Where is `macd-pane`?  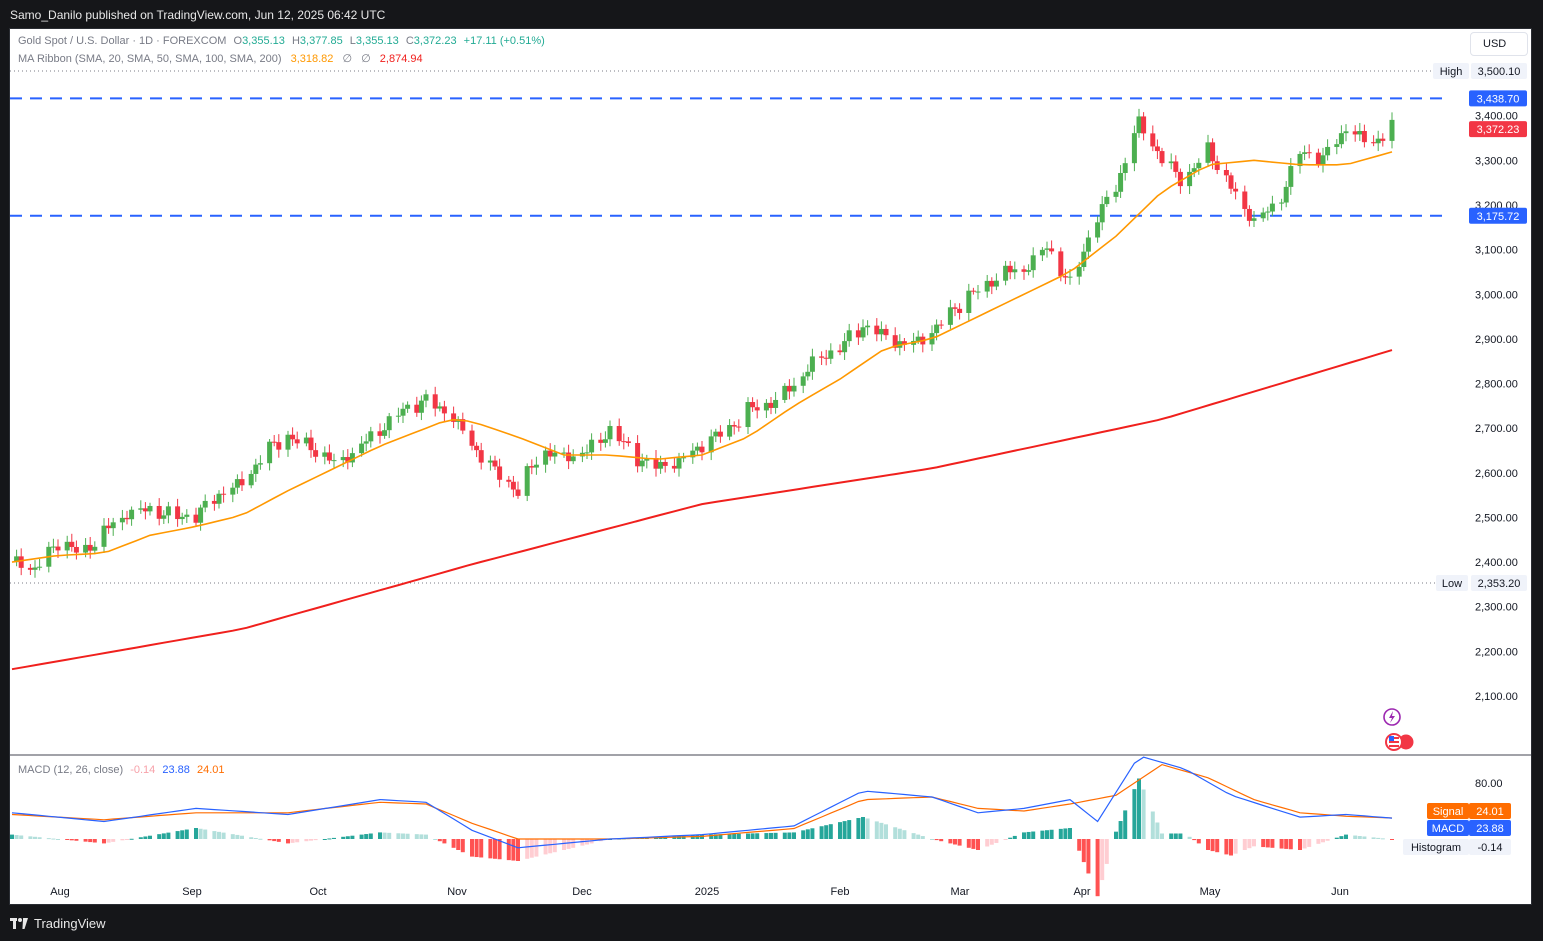 macd-pane is located at coordinates (702, 826).